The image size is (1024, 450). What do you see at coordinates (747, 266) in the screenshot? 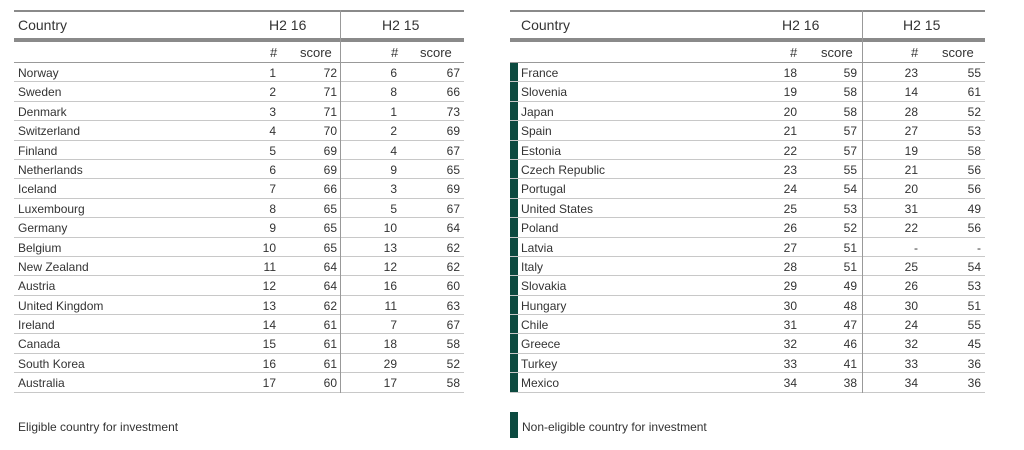
I see `table-row: Italy 28 51 25 54` at bounding box center [747, 266].